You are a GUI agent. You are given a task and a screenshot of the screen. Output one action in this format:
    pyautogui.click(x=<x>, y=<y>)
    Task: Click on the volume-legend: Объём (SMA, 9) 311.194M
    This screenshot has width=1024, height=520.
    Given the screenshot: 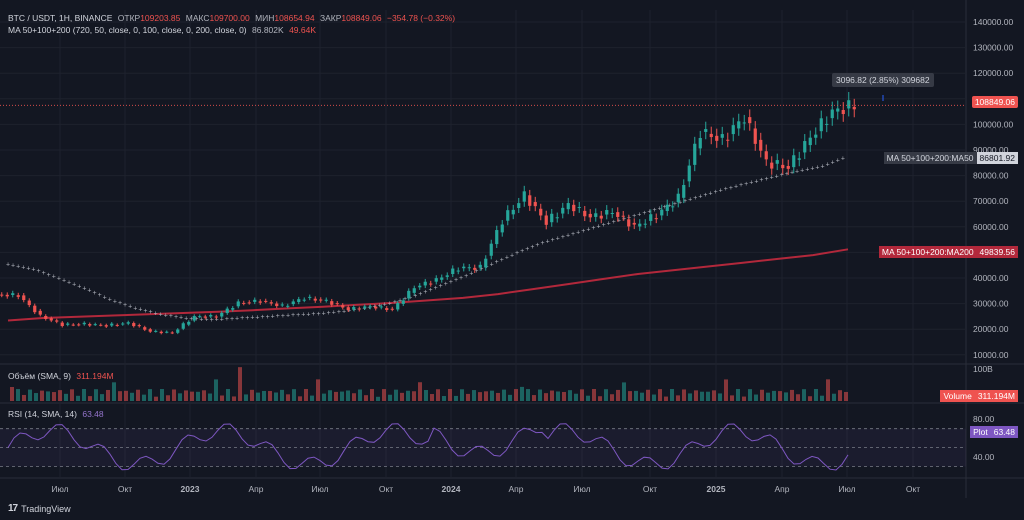 What is the action you would take?
    pyautogui.click(x=62, y=376)
    